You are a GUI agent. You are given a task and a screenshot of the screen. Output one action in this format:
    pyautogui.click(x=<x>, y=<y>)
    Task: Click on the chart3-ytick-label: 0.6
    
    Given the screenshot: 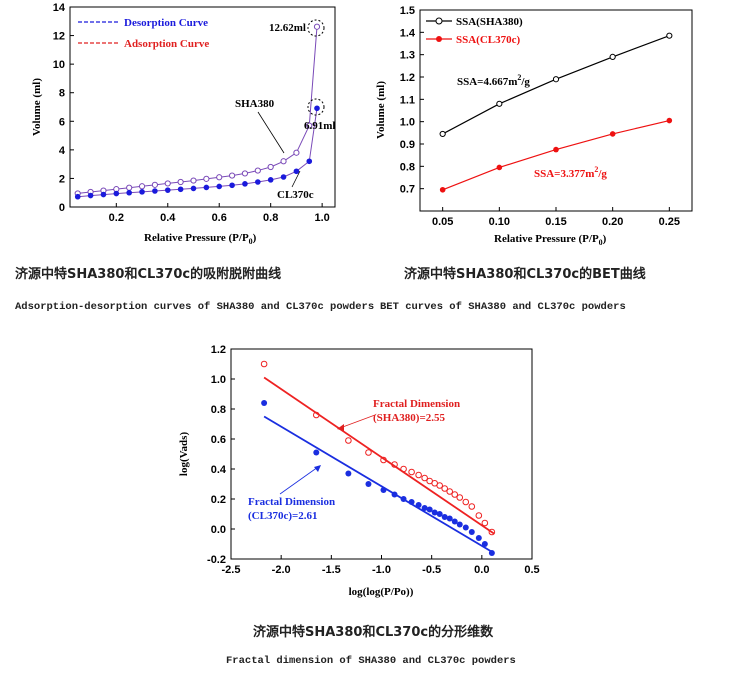 What is the action you would take?
    pyautogui.click(x=218, y=440)
    